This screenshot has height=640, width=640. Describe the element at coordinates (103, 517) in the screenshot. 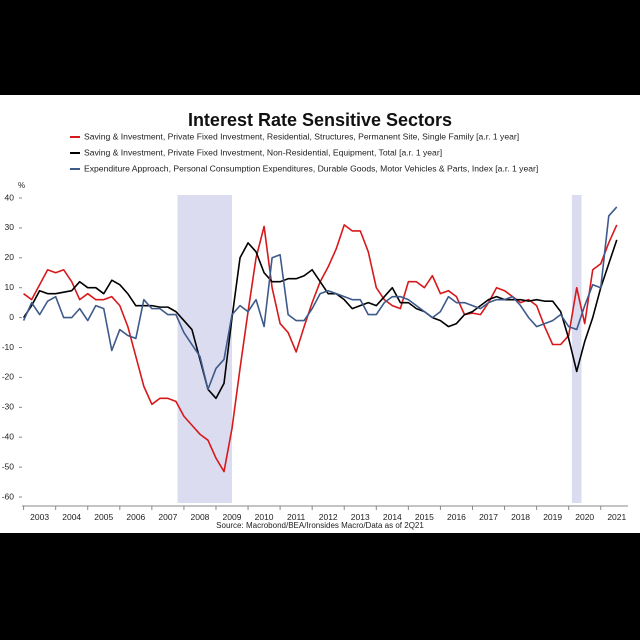

I see `x-tick-label: 2005` at that location.